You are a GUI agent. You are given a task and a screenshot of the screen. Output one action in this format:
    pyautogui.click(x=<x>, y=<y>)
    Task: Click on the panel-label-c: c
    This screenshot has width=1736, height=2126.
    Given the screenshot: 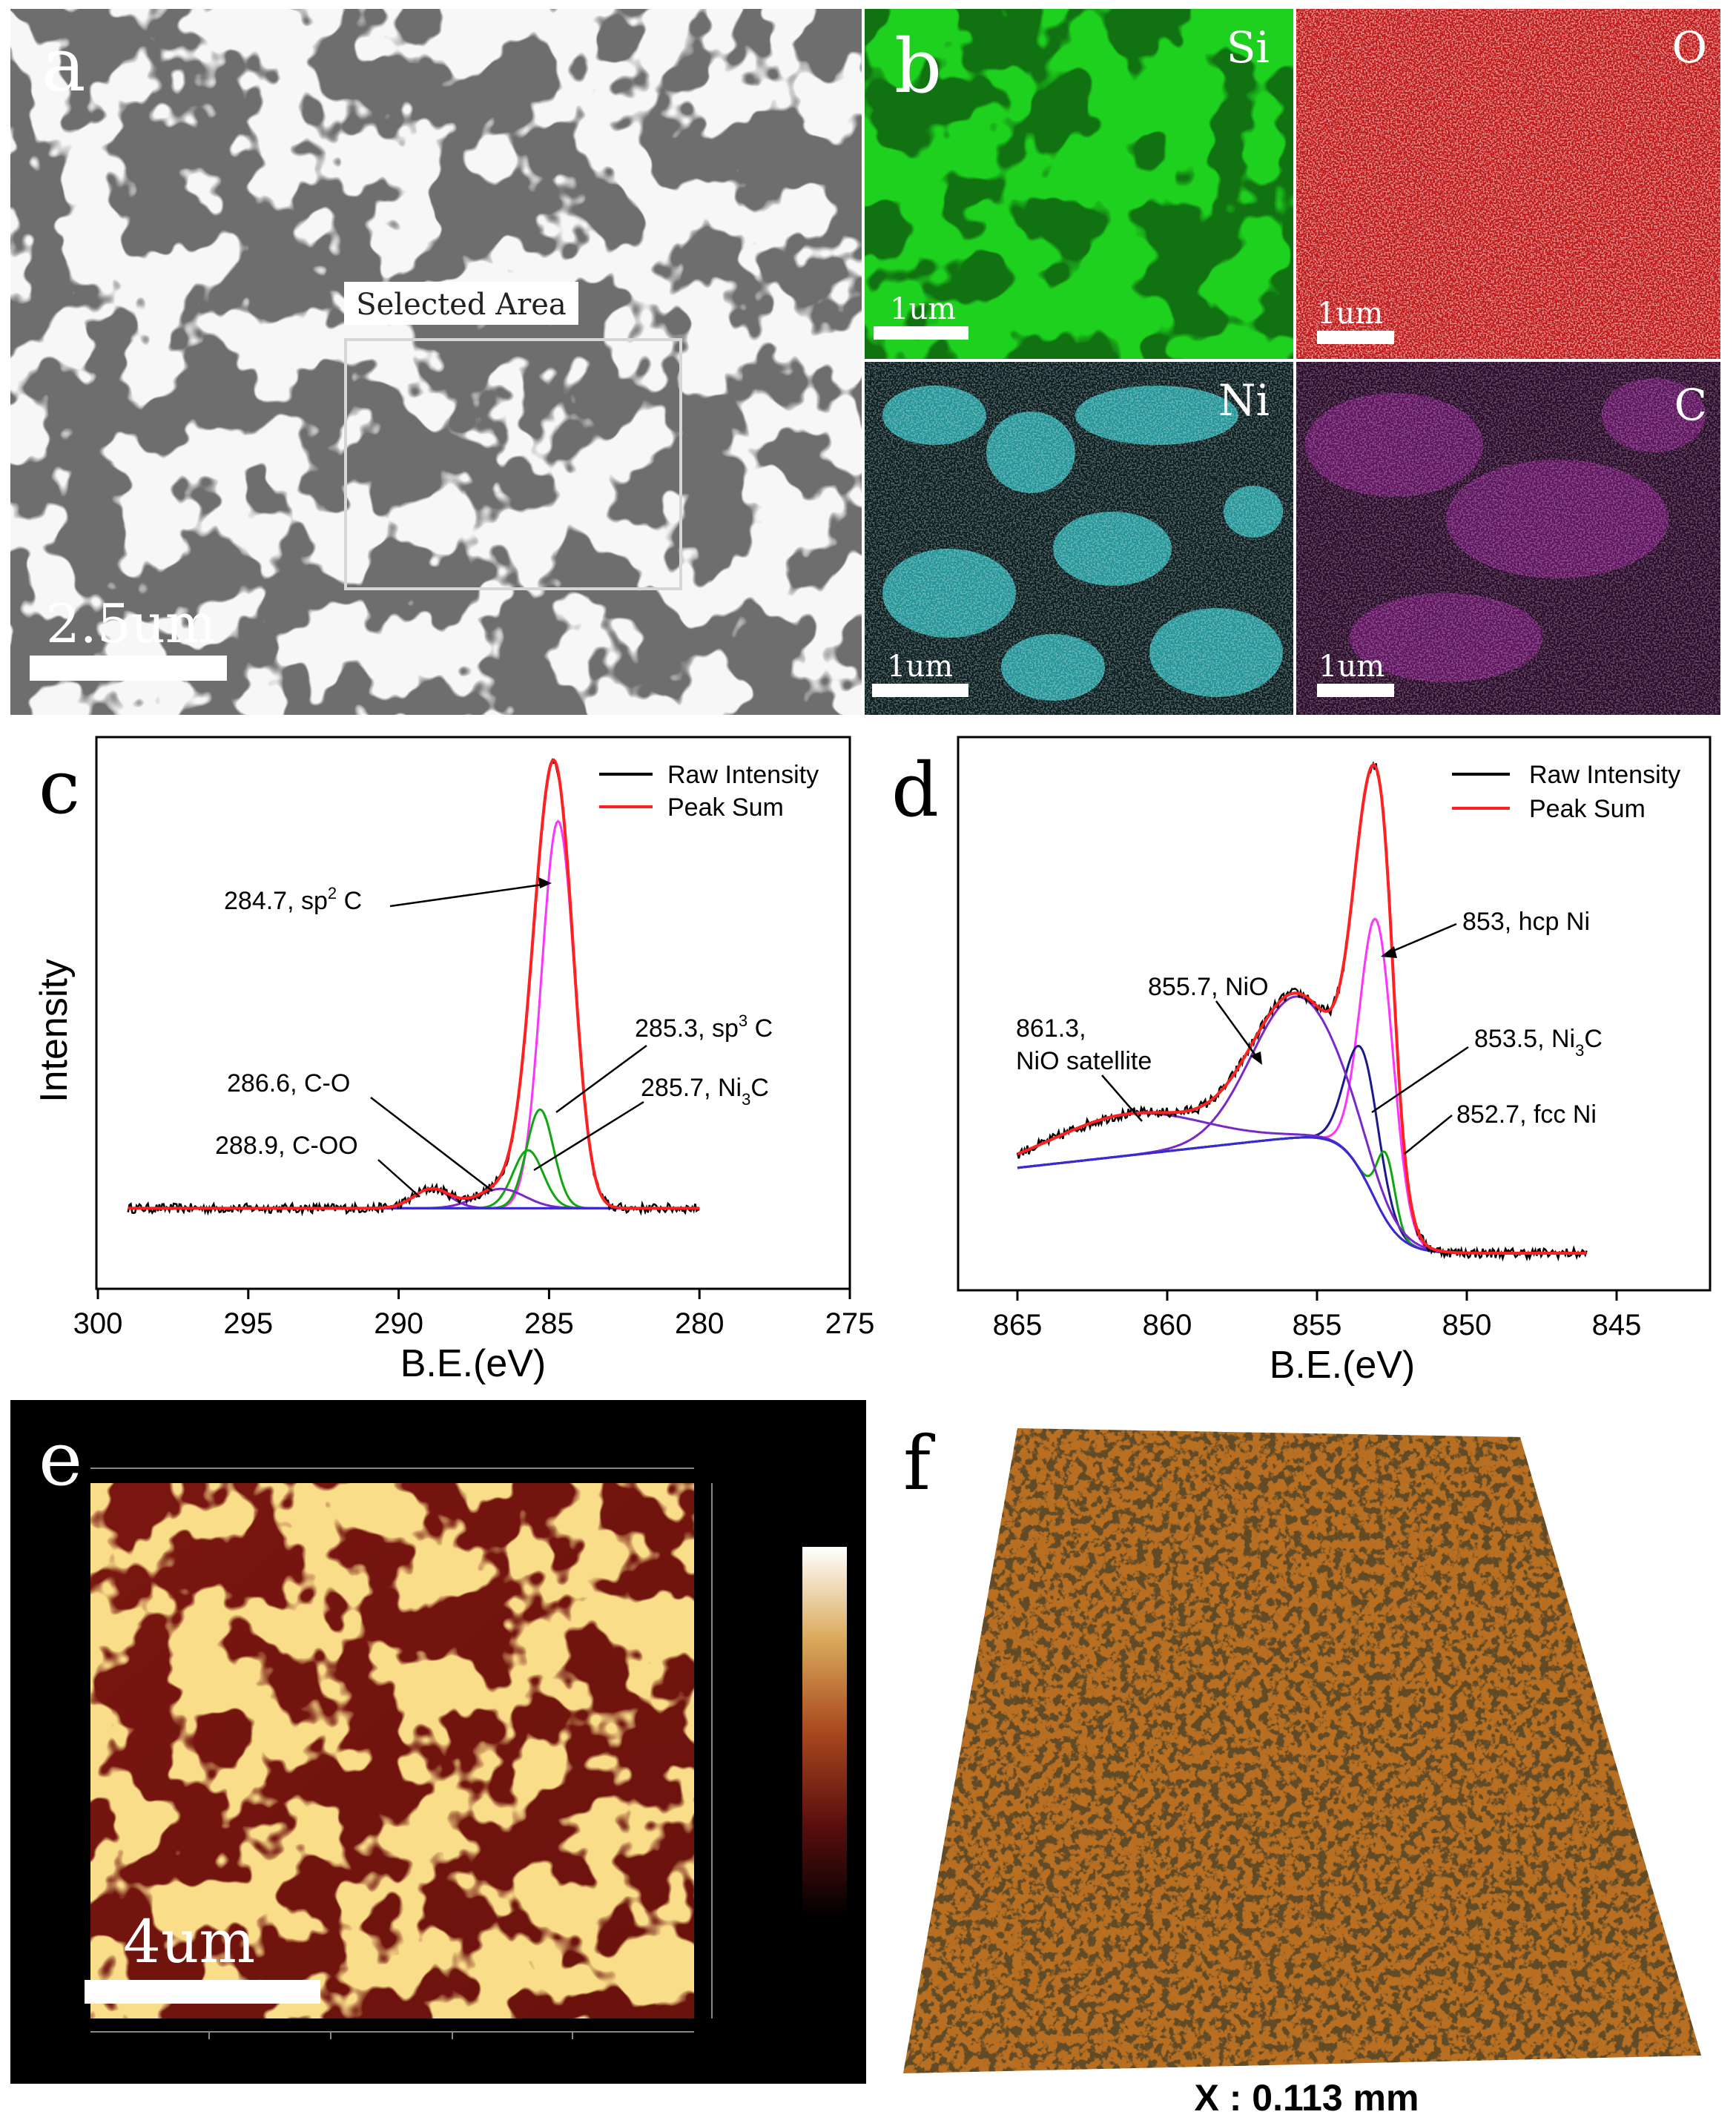 What is the action you would take?
    pyautogui.click(x=59, y=787)
    